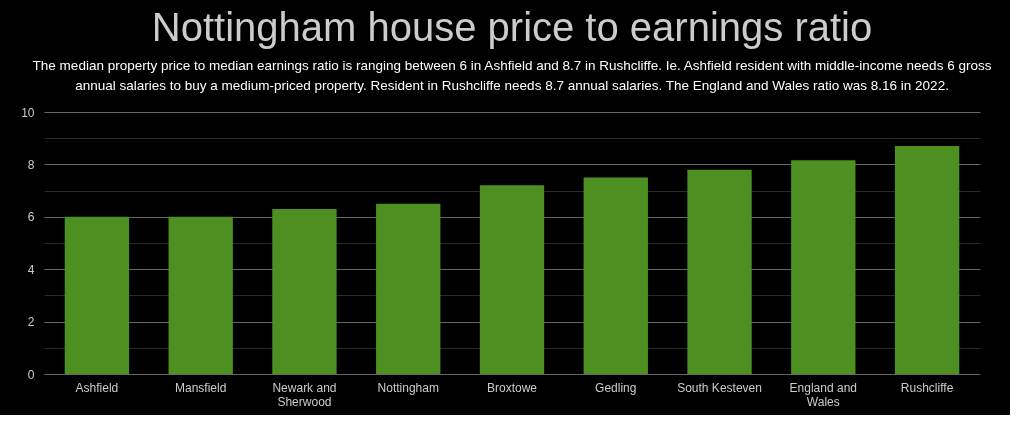 The image size is (1028, 443). Describe the element at coordinates (512, 387) in the screenshot. I see `x-tick-label: Broxtowe` at that location.